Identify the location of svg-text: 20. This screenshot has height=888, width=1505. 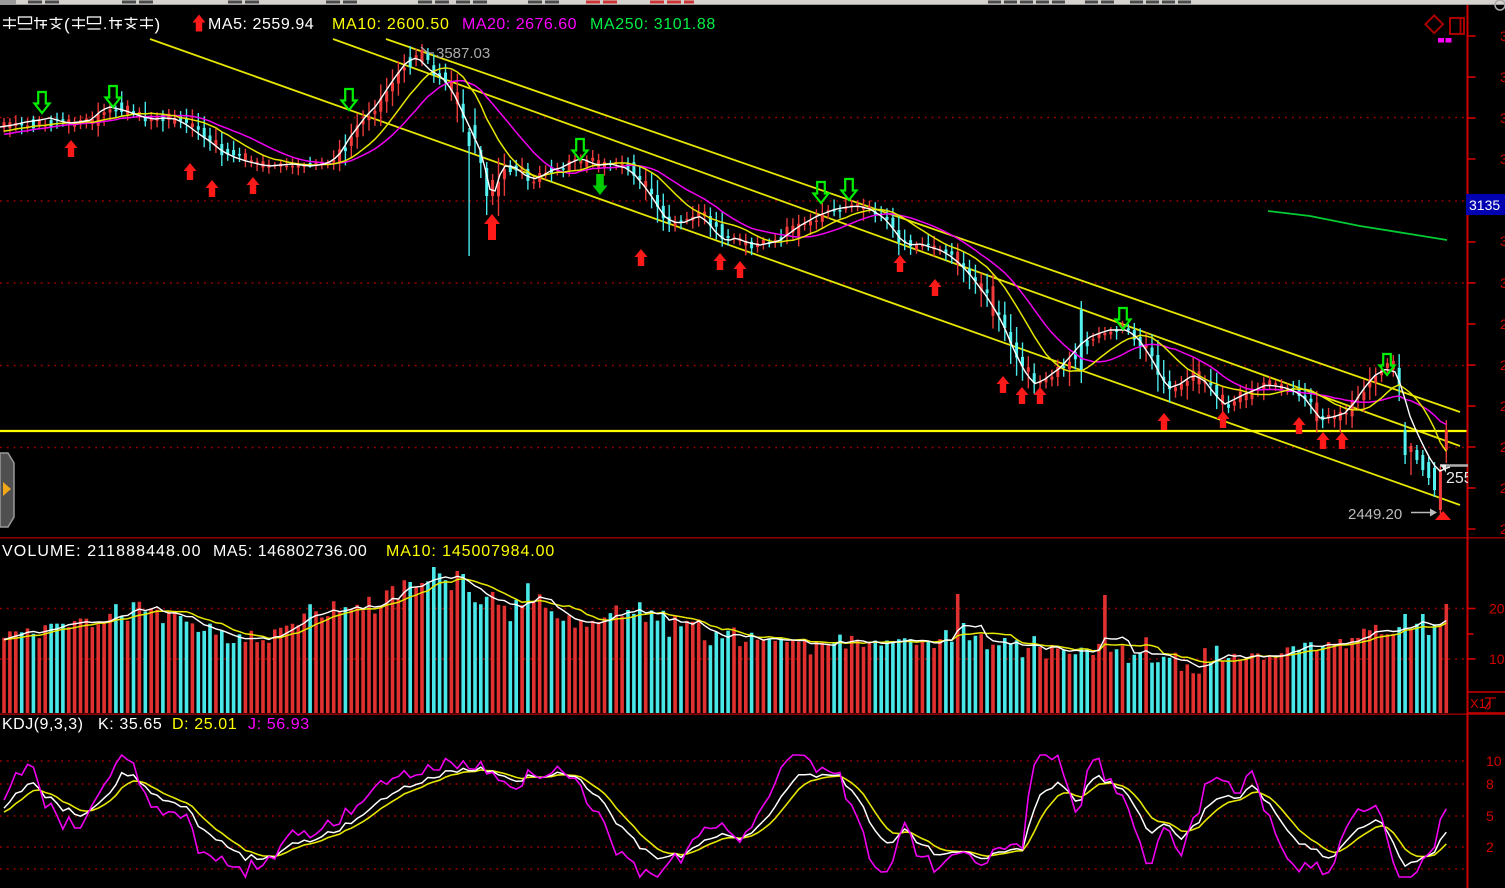
(1497, 609).